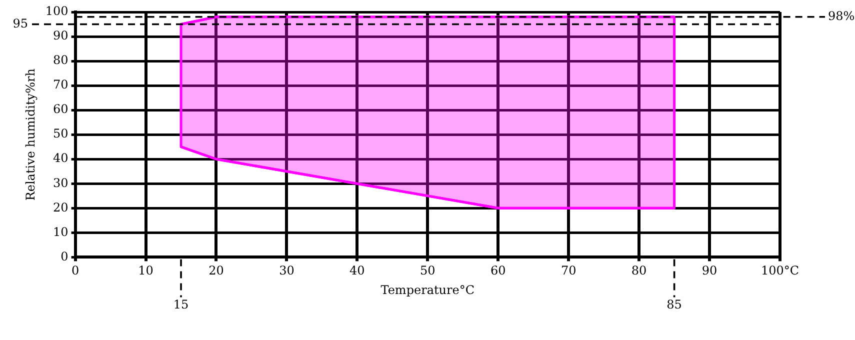 This screenshot has width=855, height=340. I want to click on ref-line-label: 98%, so click(841, 16).